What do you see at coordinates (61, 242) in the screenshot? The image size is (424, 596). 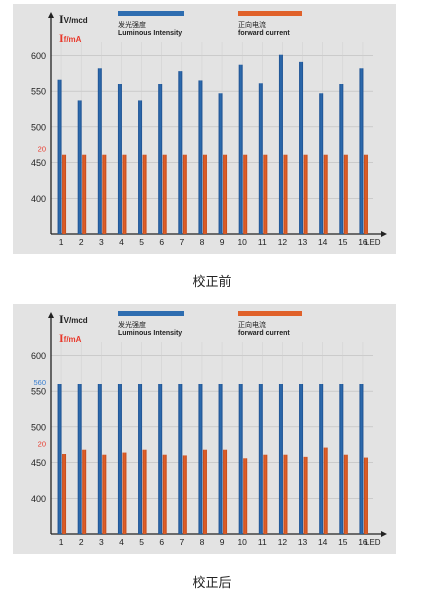 I see `x-tick-label: 1` at bounding box center [61, 242].